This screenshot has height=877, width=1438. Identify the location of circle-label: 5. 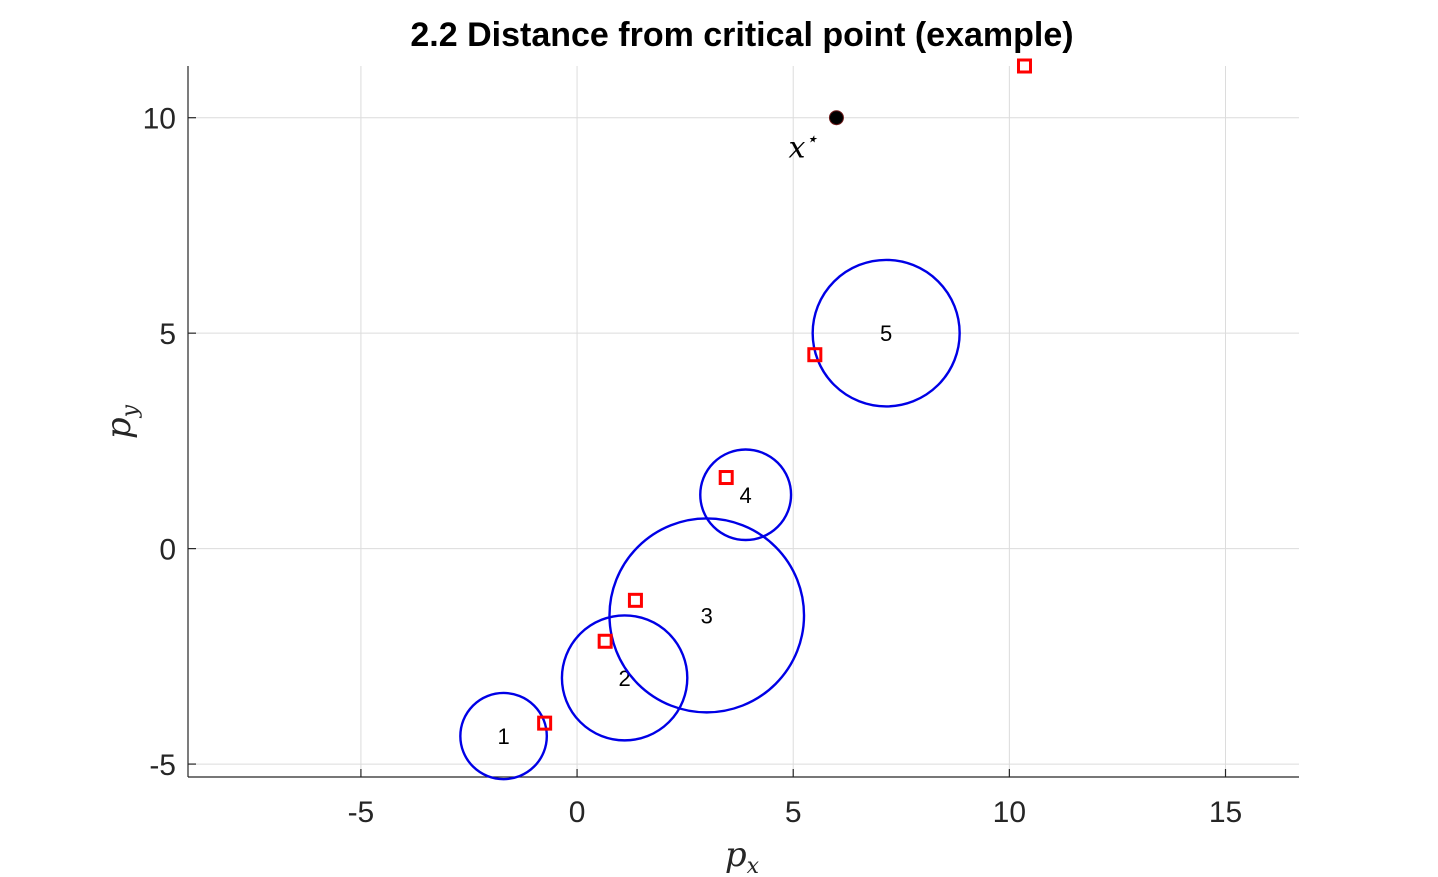
(886, 333).